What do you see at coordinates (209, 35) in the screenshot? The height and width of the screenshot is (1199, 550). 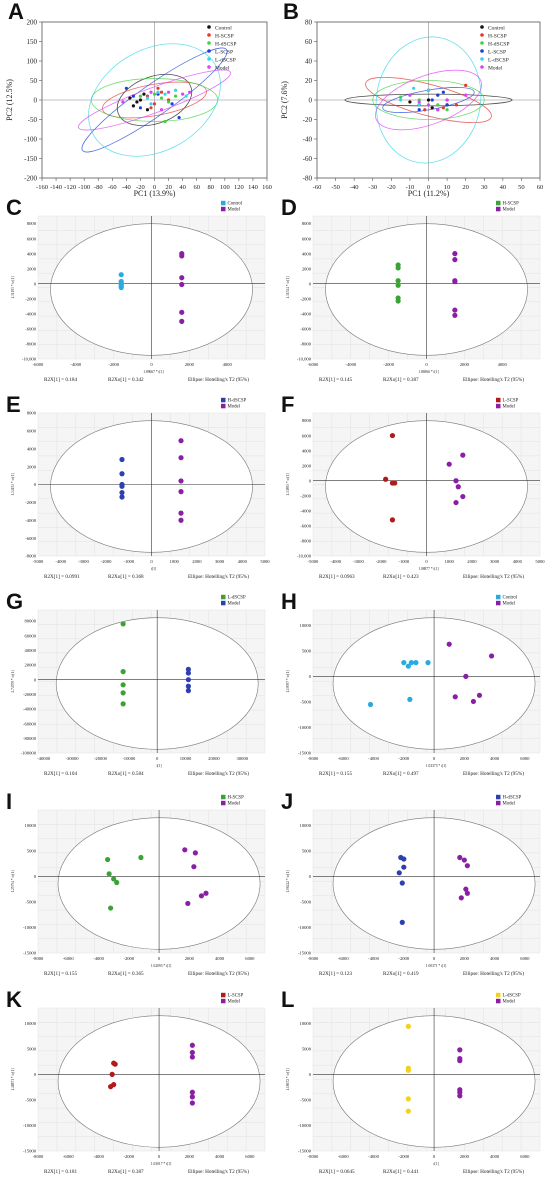 I see `legend-marker` at bounding box center [209, 35].